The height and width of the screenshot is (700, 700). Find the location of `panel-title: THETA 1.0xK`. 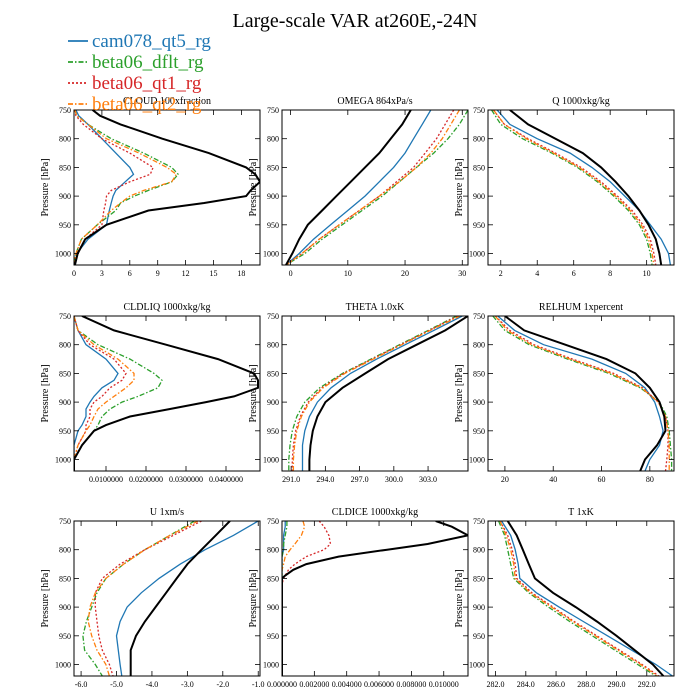

panel-title: THETA 1.0xK is located at coordinates (375, 307).